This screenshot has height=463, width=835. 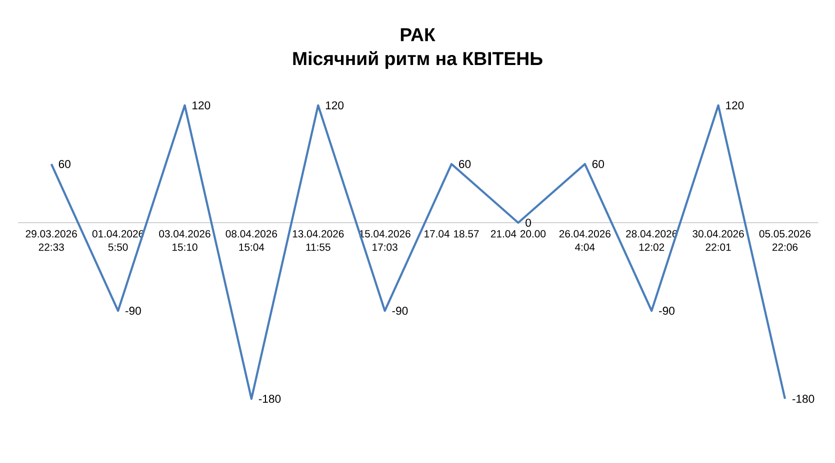 What do you see at coordinates (417, 60) in the screenshot?
I see `chart-subtitle: Місячний ритм на КВІТЕНЬ` at bounding box center [417, 60].